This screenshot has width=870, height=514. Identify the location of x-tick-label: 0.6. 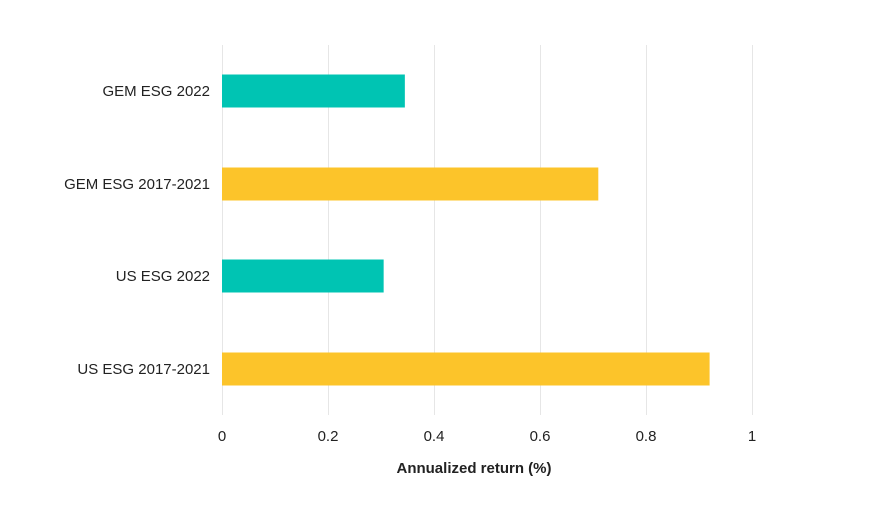
(540, 436).